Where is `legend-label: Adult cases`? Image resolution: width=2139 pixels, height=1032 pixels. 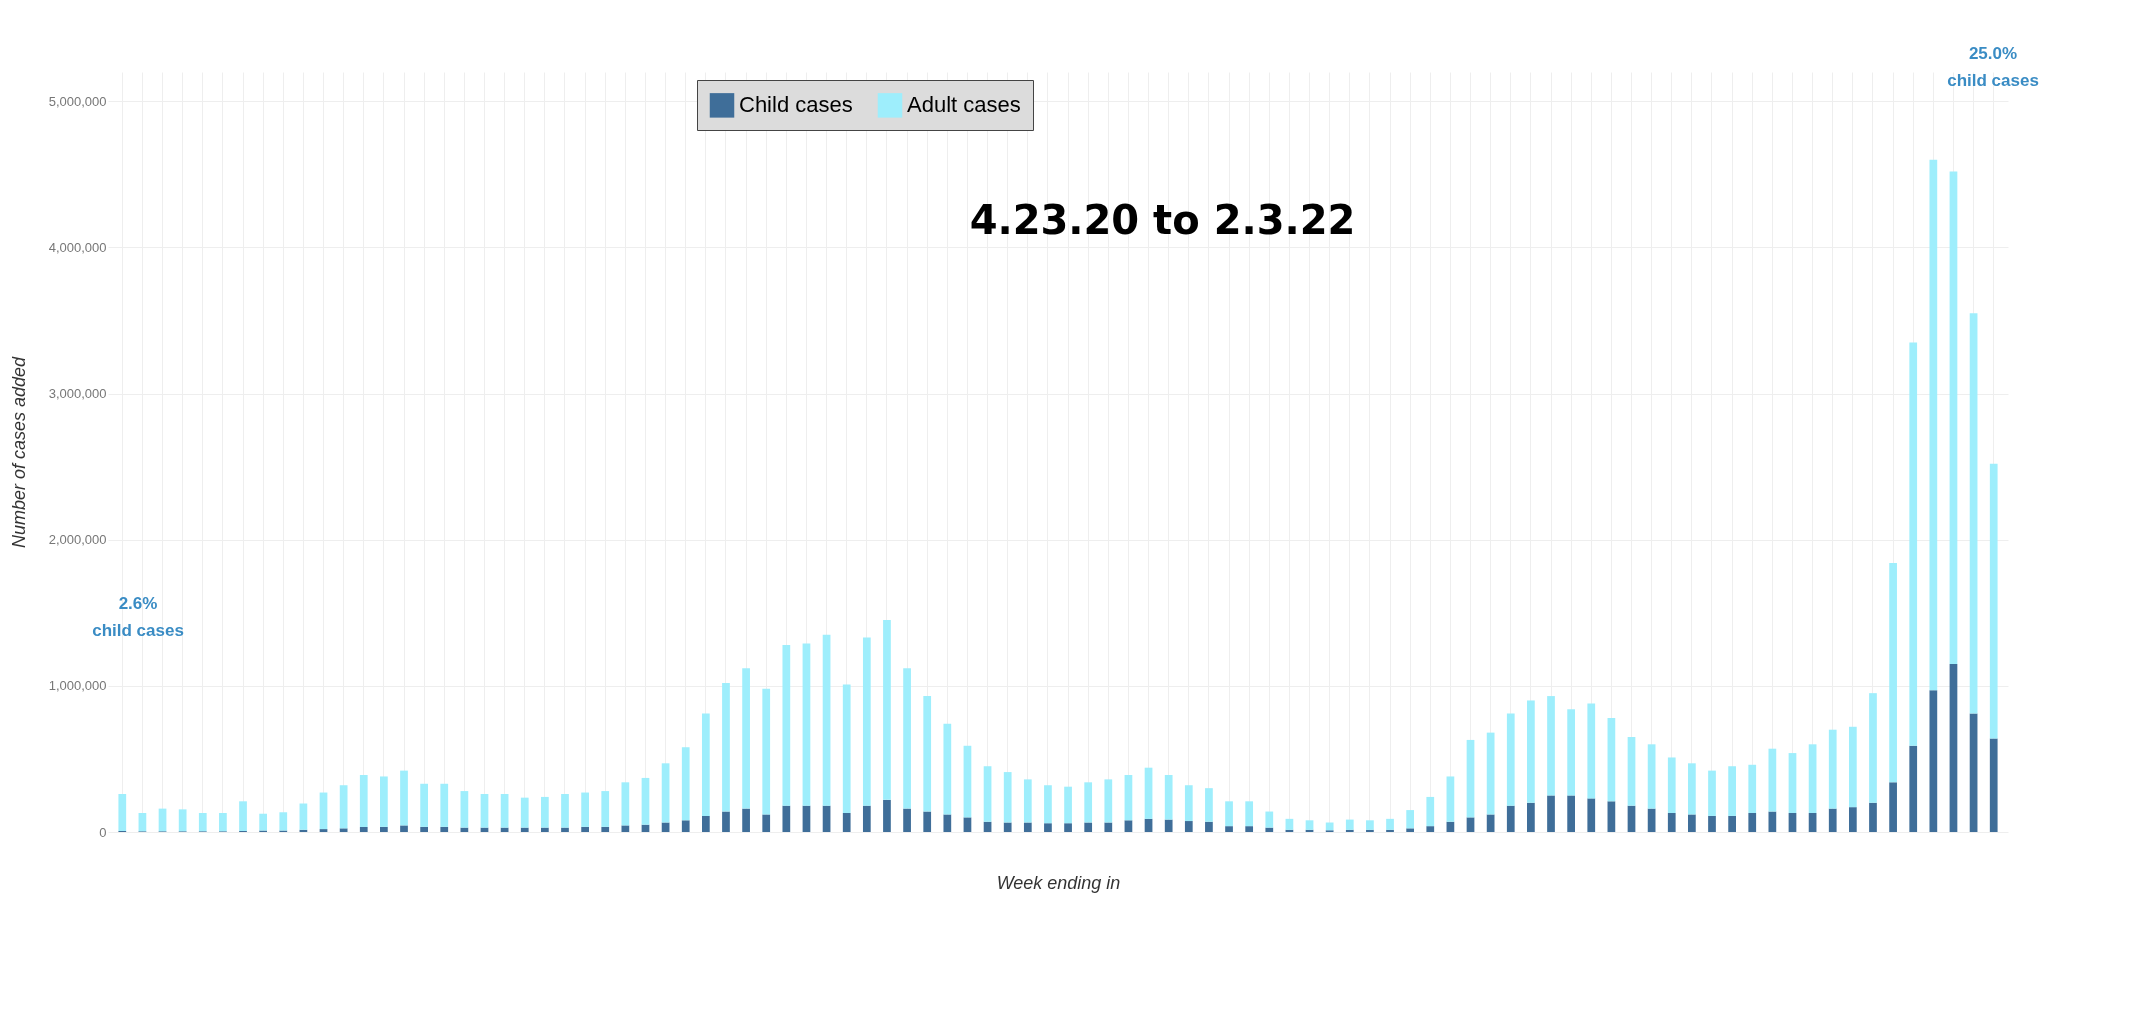 legend-label: Adult cases is located at coordinates (964, 105).